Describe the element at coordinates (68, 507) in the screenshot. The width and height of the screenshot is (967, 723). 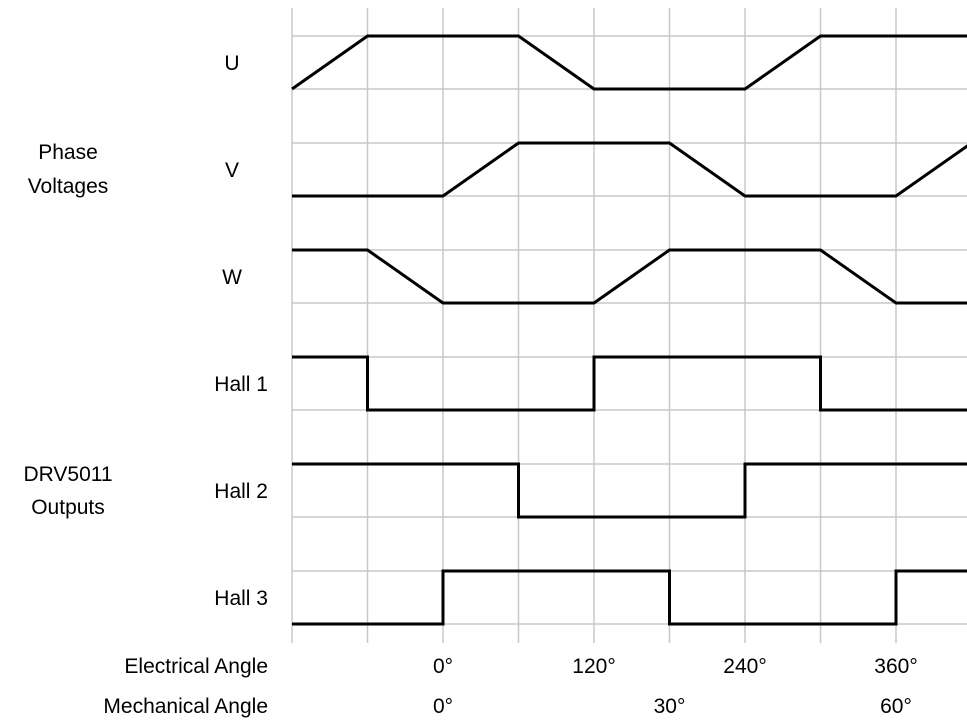
I see `drv5011-outputs-label-line2: Outputs` at that location.